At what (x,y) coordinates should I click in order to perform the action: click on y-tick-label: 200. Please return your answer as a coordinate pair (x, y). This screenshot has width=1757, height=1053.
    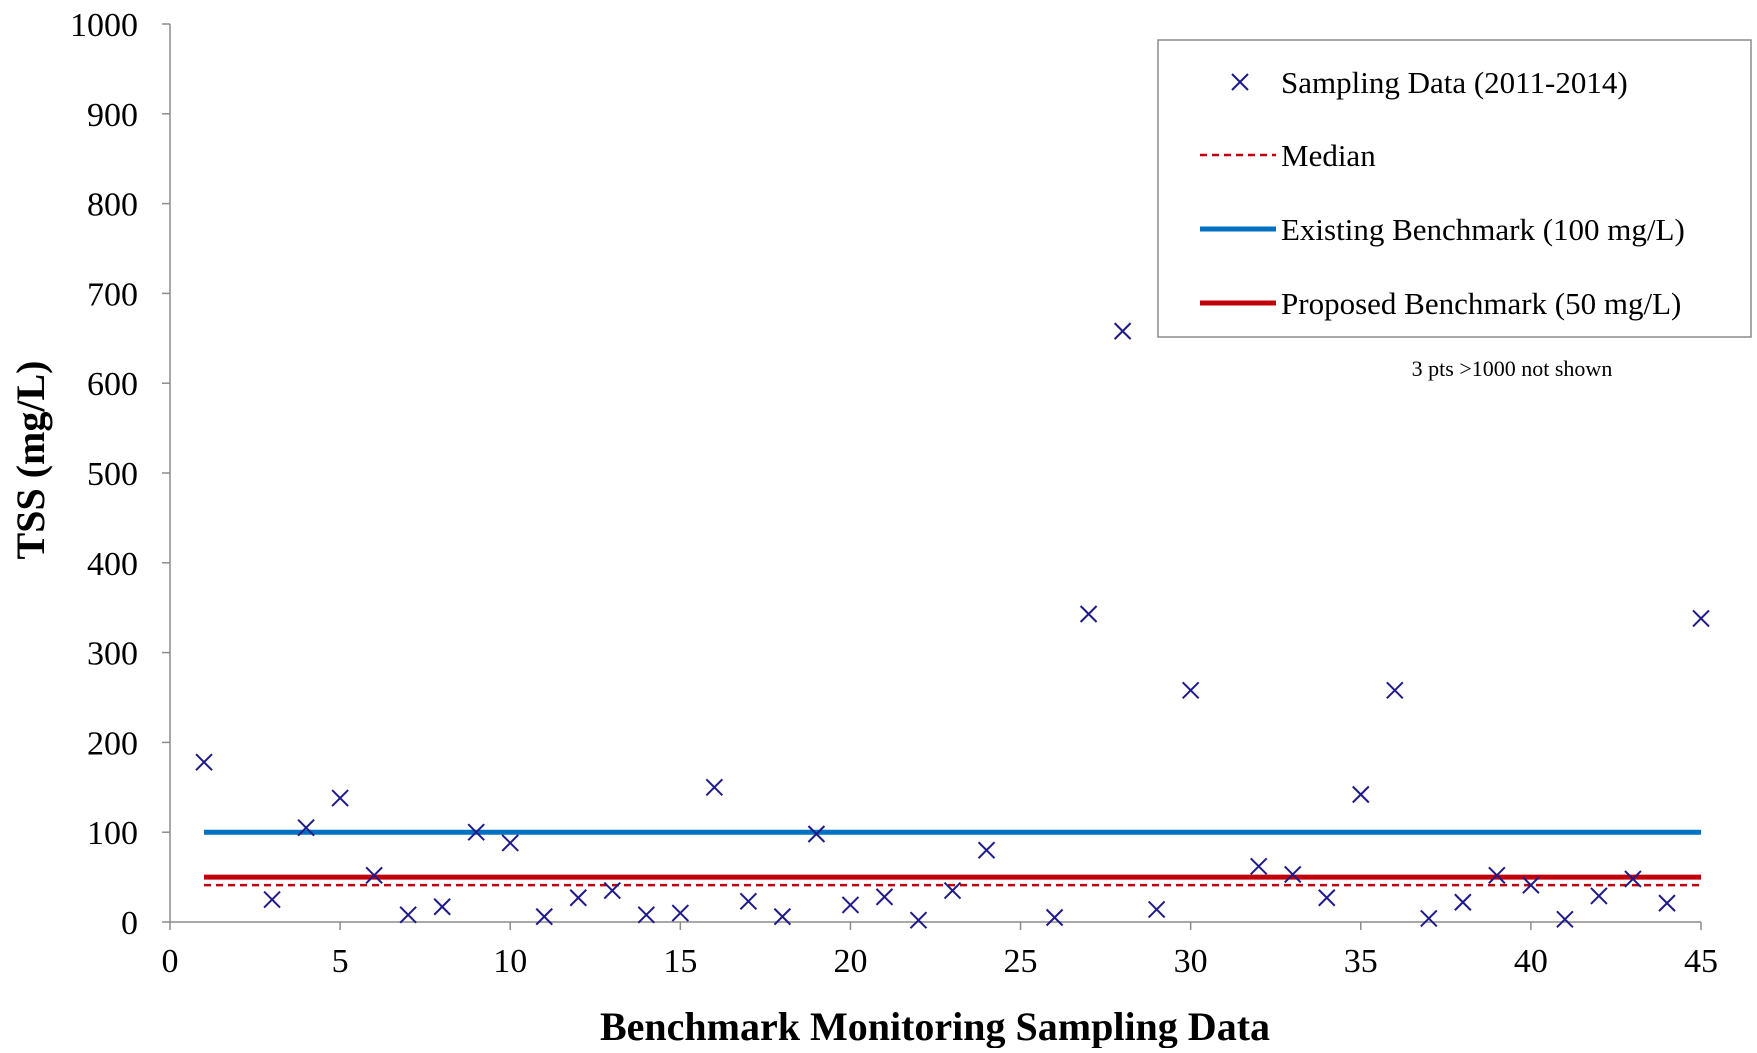
    Looking at the image, I should click on (112, 743).